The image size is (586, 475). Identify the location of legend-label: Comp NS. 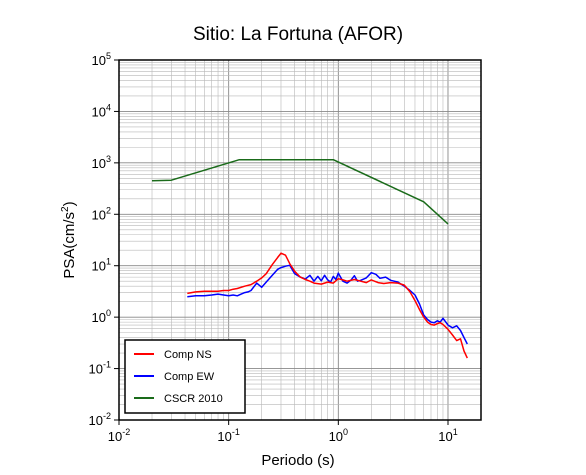
(188, 355).